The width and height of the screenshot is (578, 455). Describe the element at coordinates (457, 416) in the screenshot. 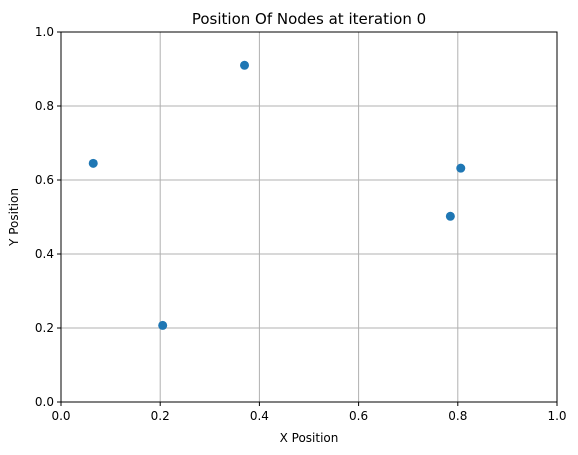

I see `x-tick-label: 0.8` at that location.